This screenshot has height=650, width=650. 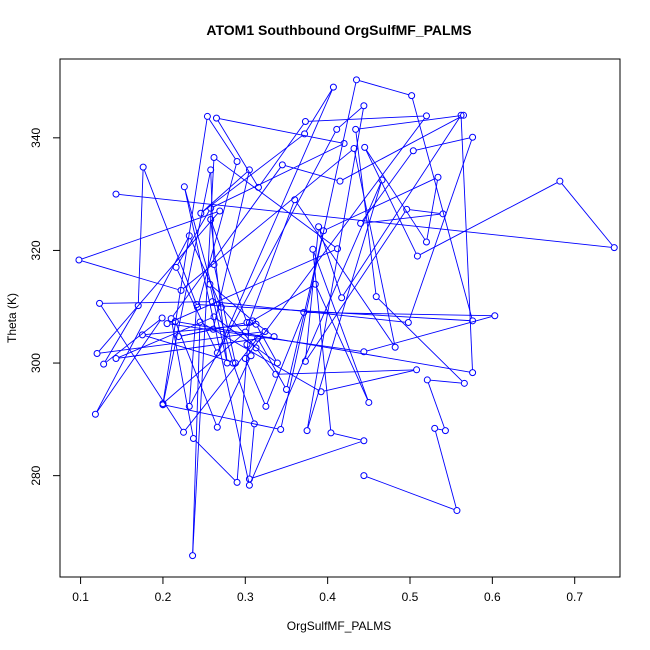 I want to click on chart-title: ATOM1 Southbound OrgSulfMF_PALMS, so click(x=338, y=30).